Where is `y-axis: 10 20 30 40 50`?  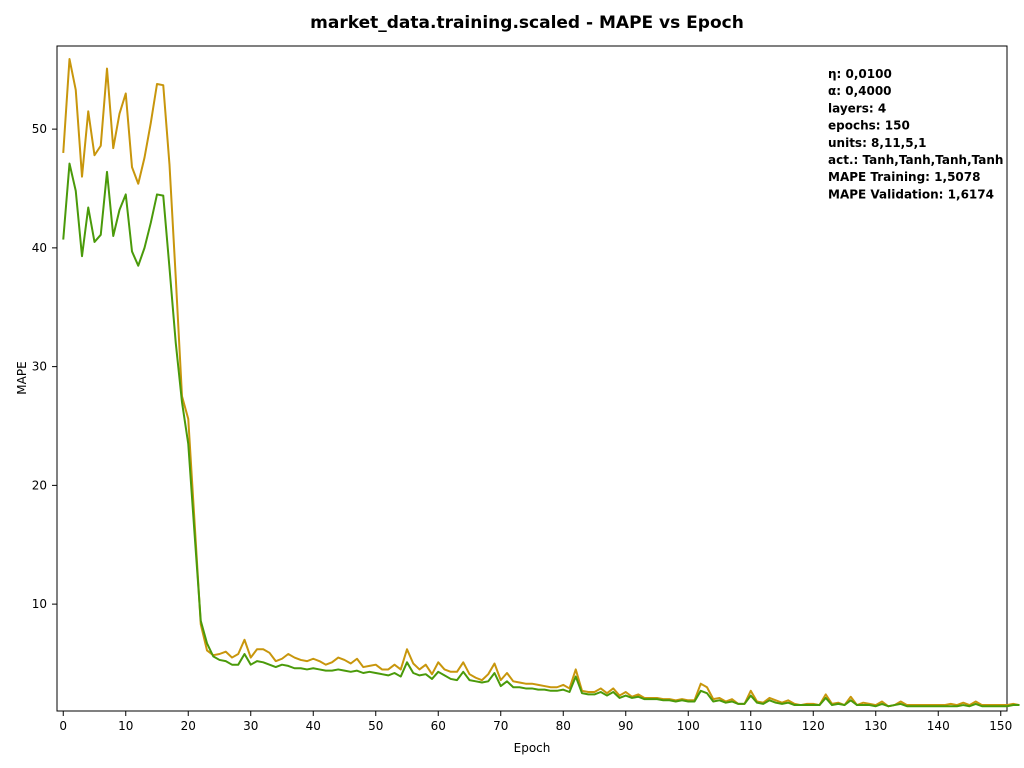 y-axis: 10 20 30 40 50 is located at coordinates (44, 366).